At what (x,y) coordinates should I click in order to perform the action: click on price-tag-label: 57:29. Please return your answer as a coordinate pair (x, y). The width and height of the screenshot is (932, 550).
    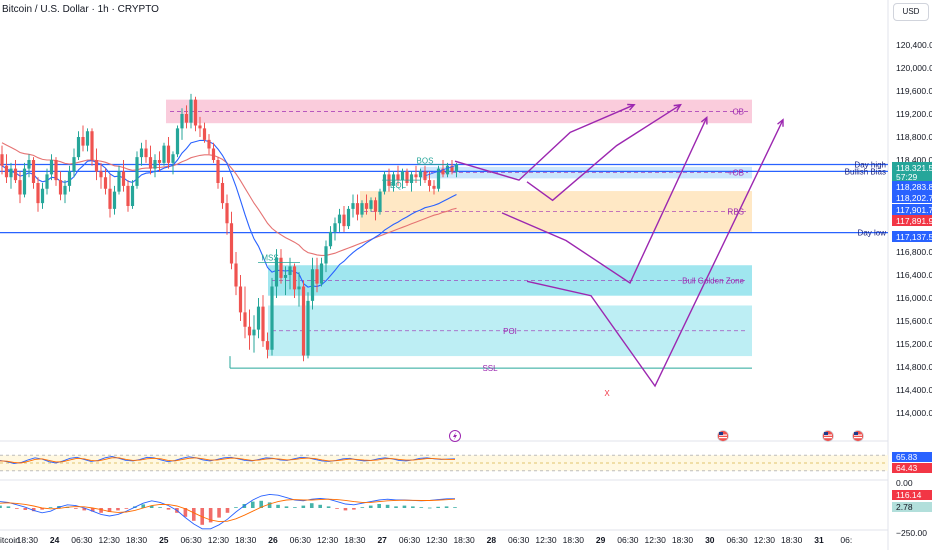
    Looking at the image, I should click on (907, 177).